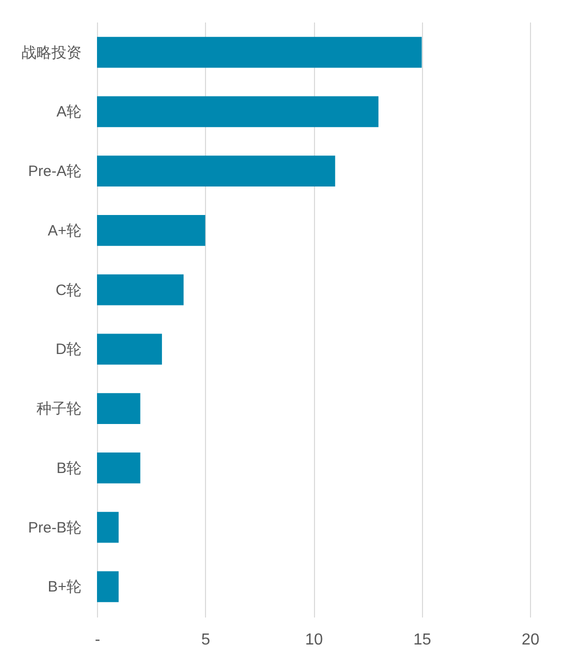 This screenshot has width=568, height=668. What do you see at coordinates (52, 53) in the screenshot?
I see `y-tick-label: 战略投资` at bounding box center [52, 53].